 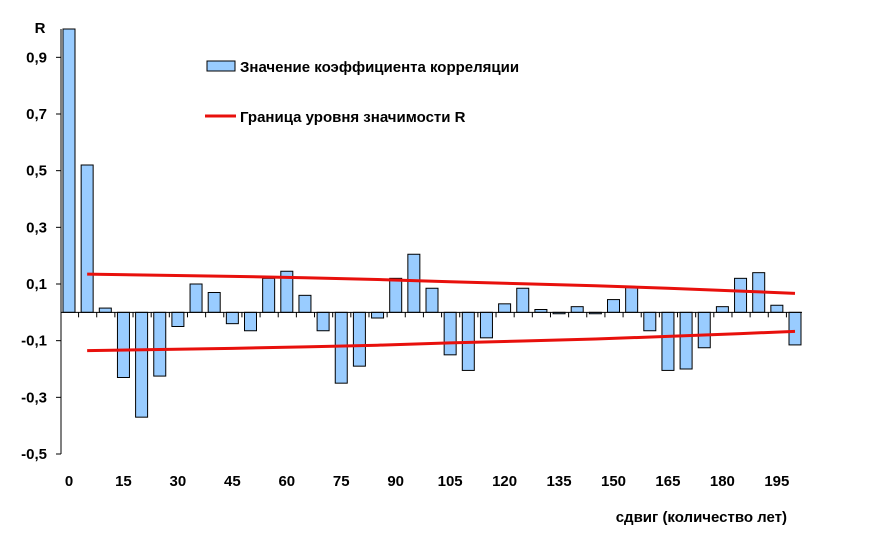 I want to click on legend-bar-swatch, so click(x=221, y=66).